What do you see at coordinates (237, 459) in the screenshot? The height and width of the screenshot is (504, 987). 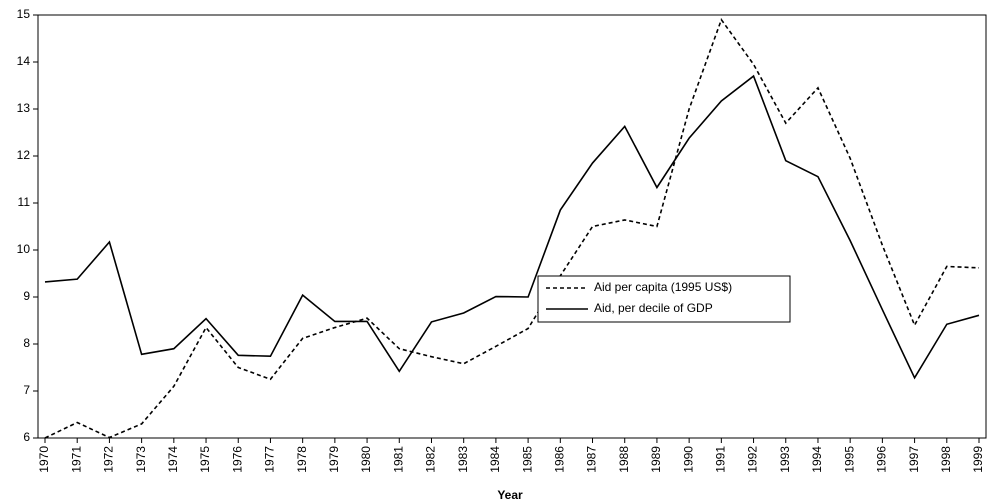 I see `x-tick-label: 1976` at bounding box center [237, 459].